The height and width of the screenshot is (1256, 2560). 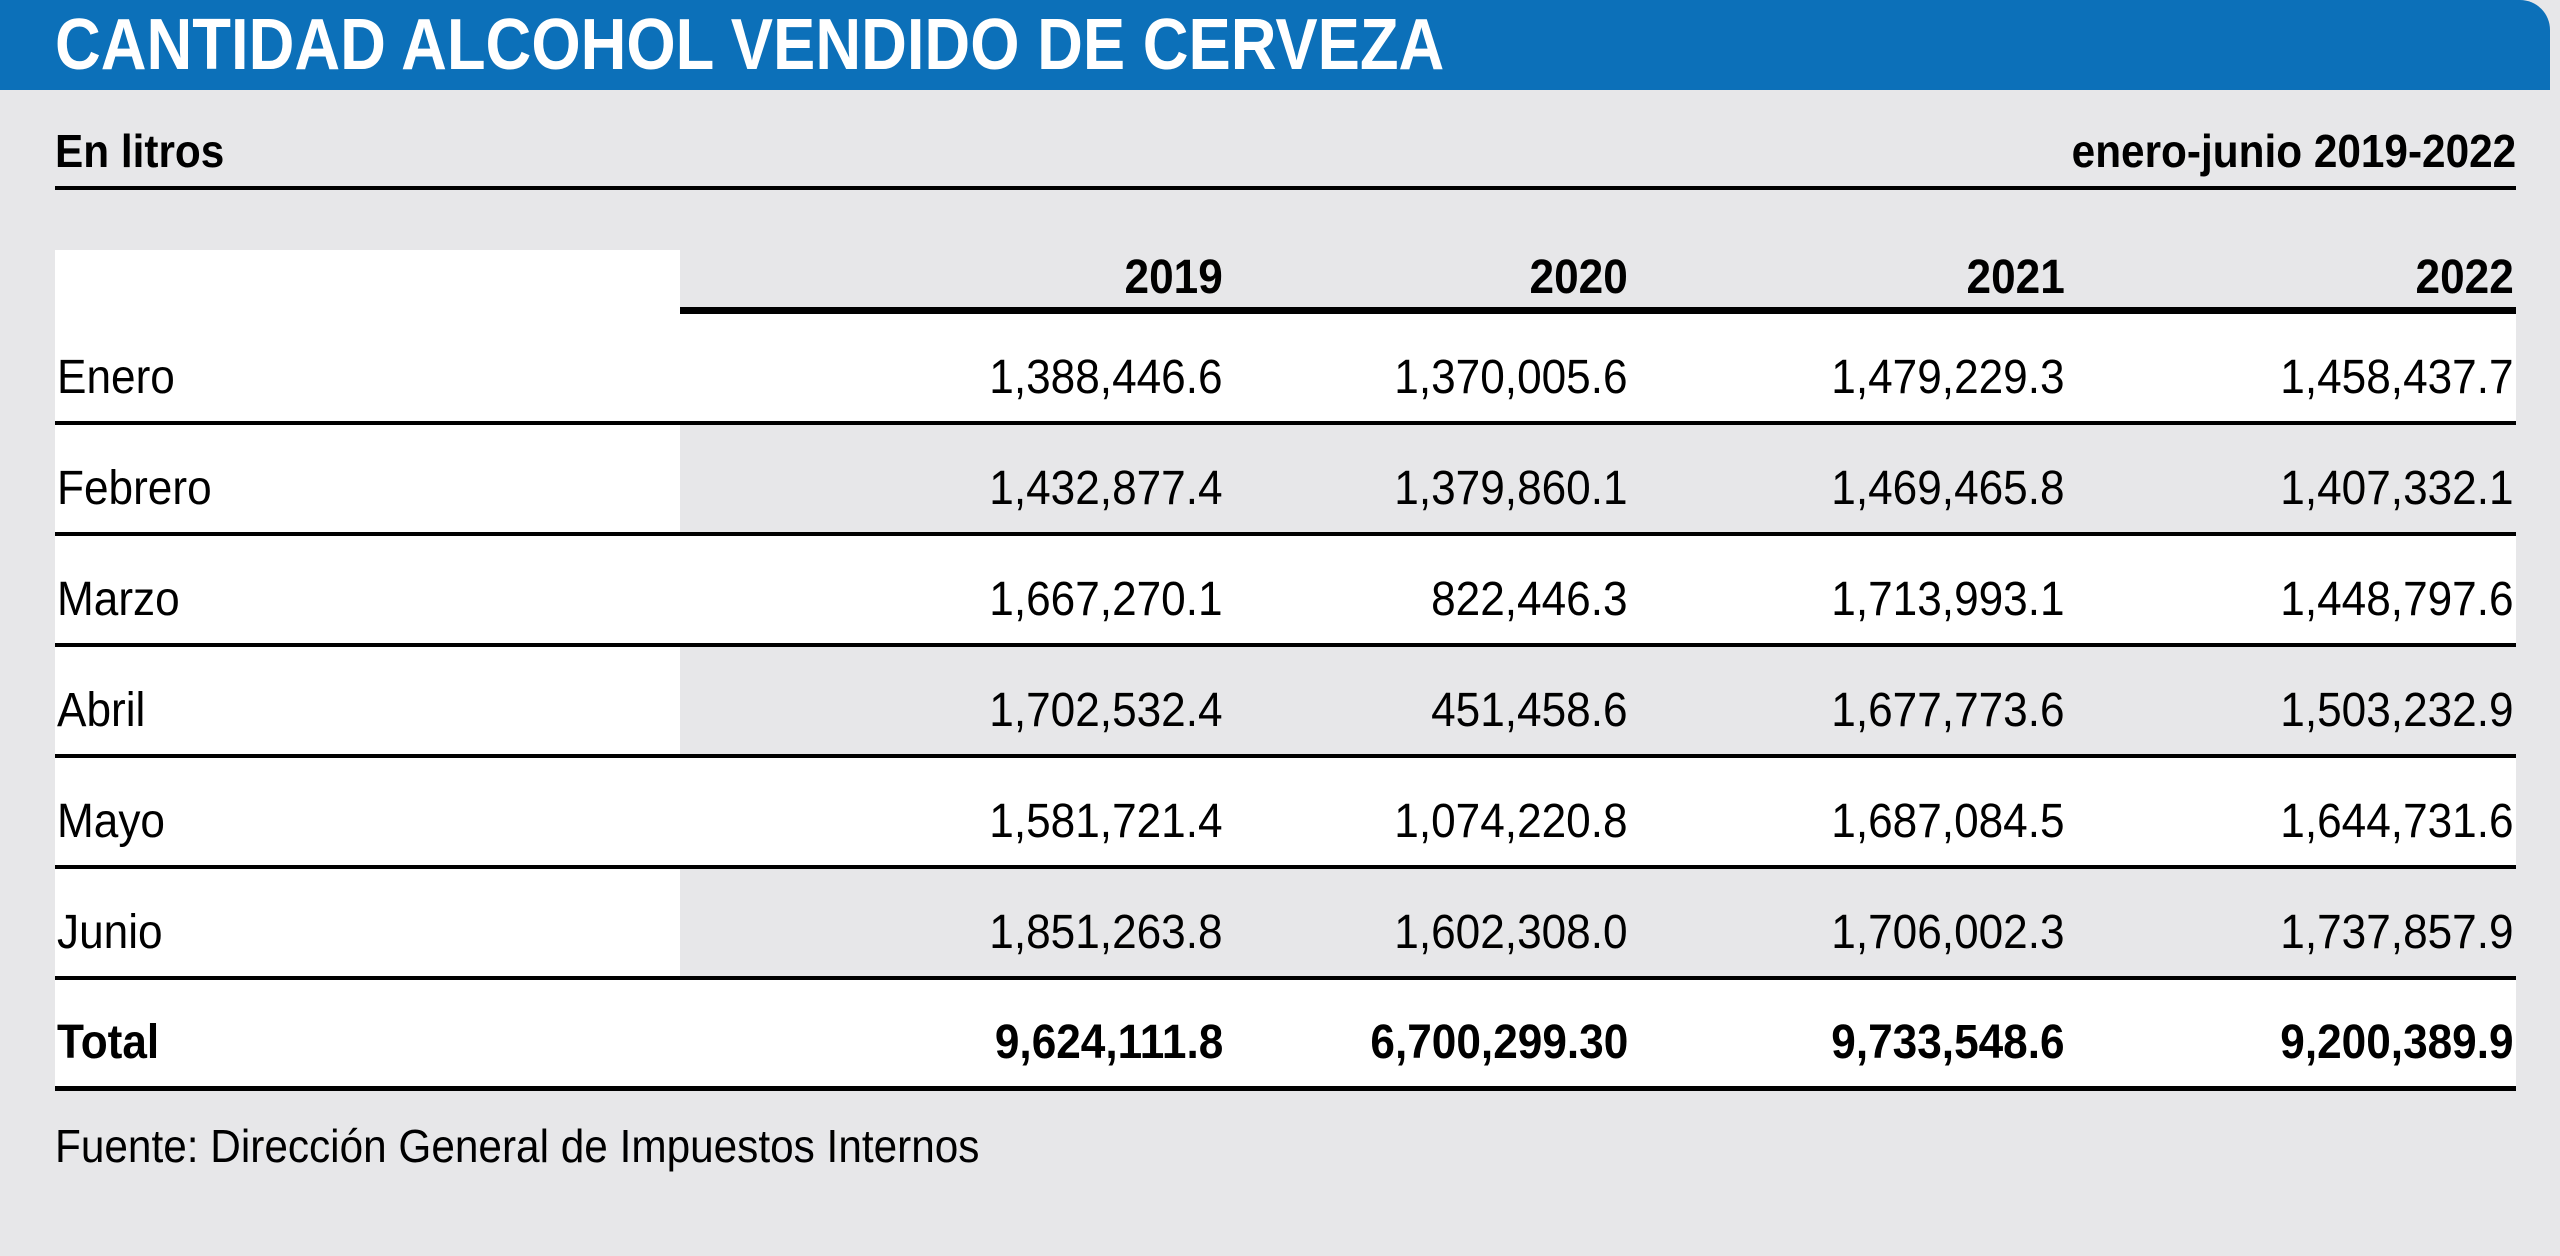 What do you see at coordinates (1848, 282) in the screenshot?
I see `column-header-2021: 2021` at bounding box center [1848, 282].